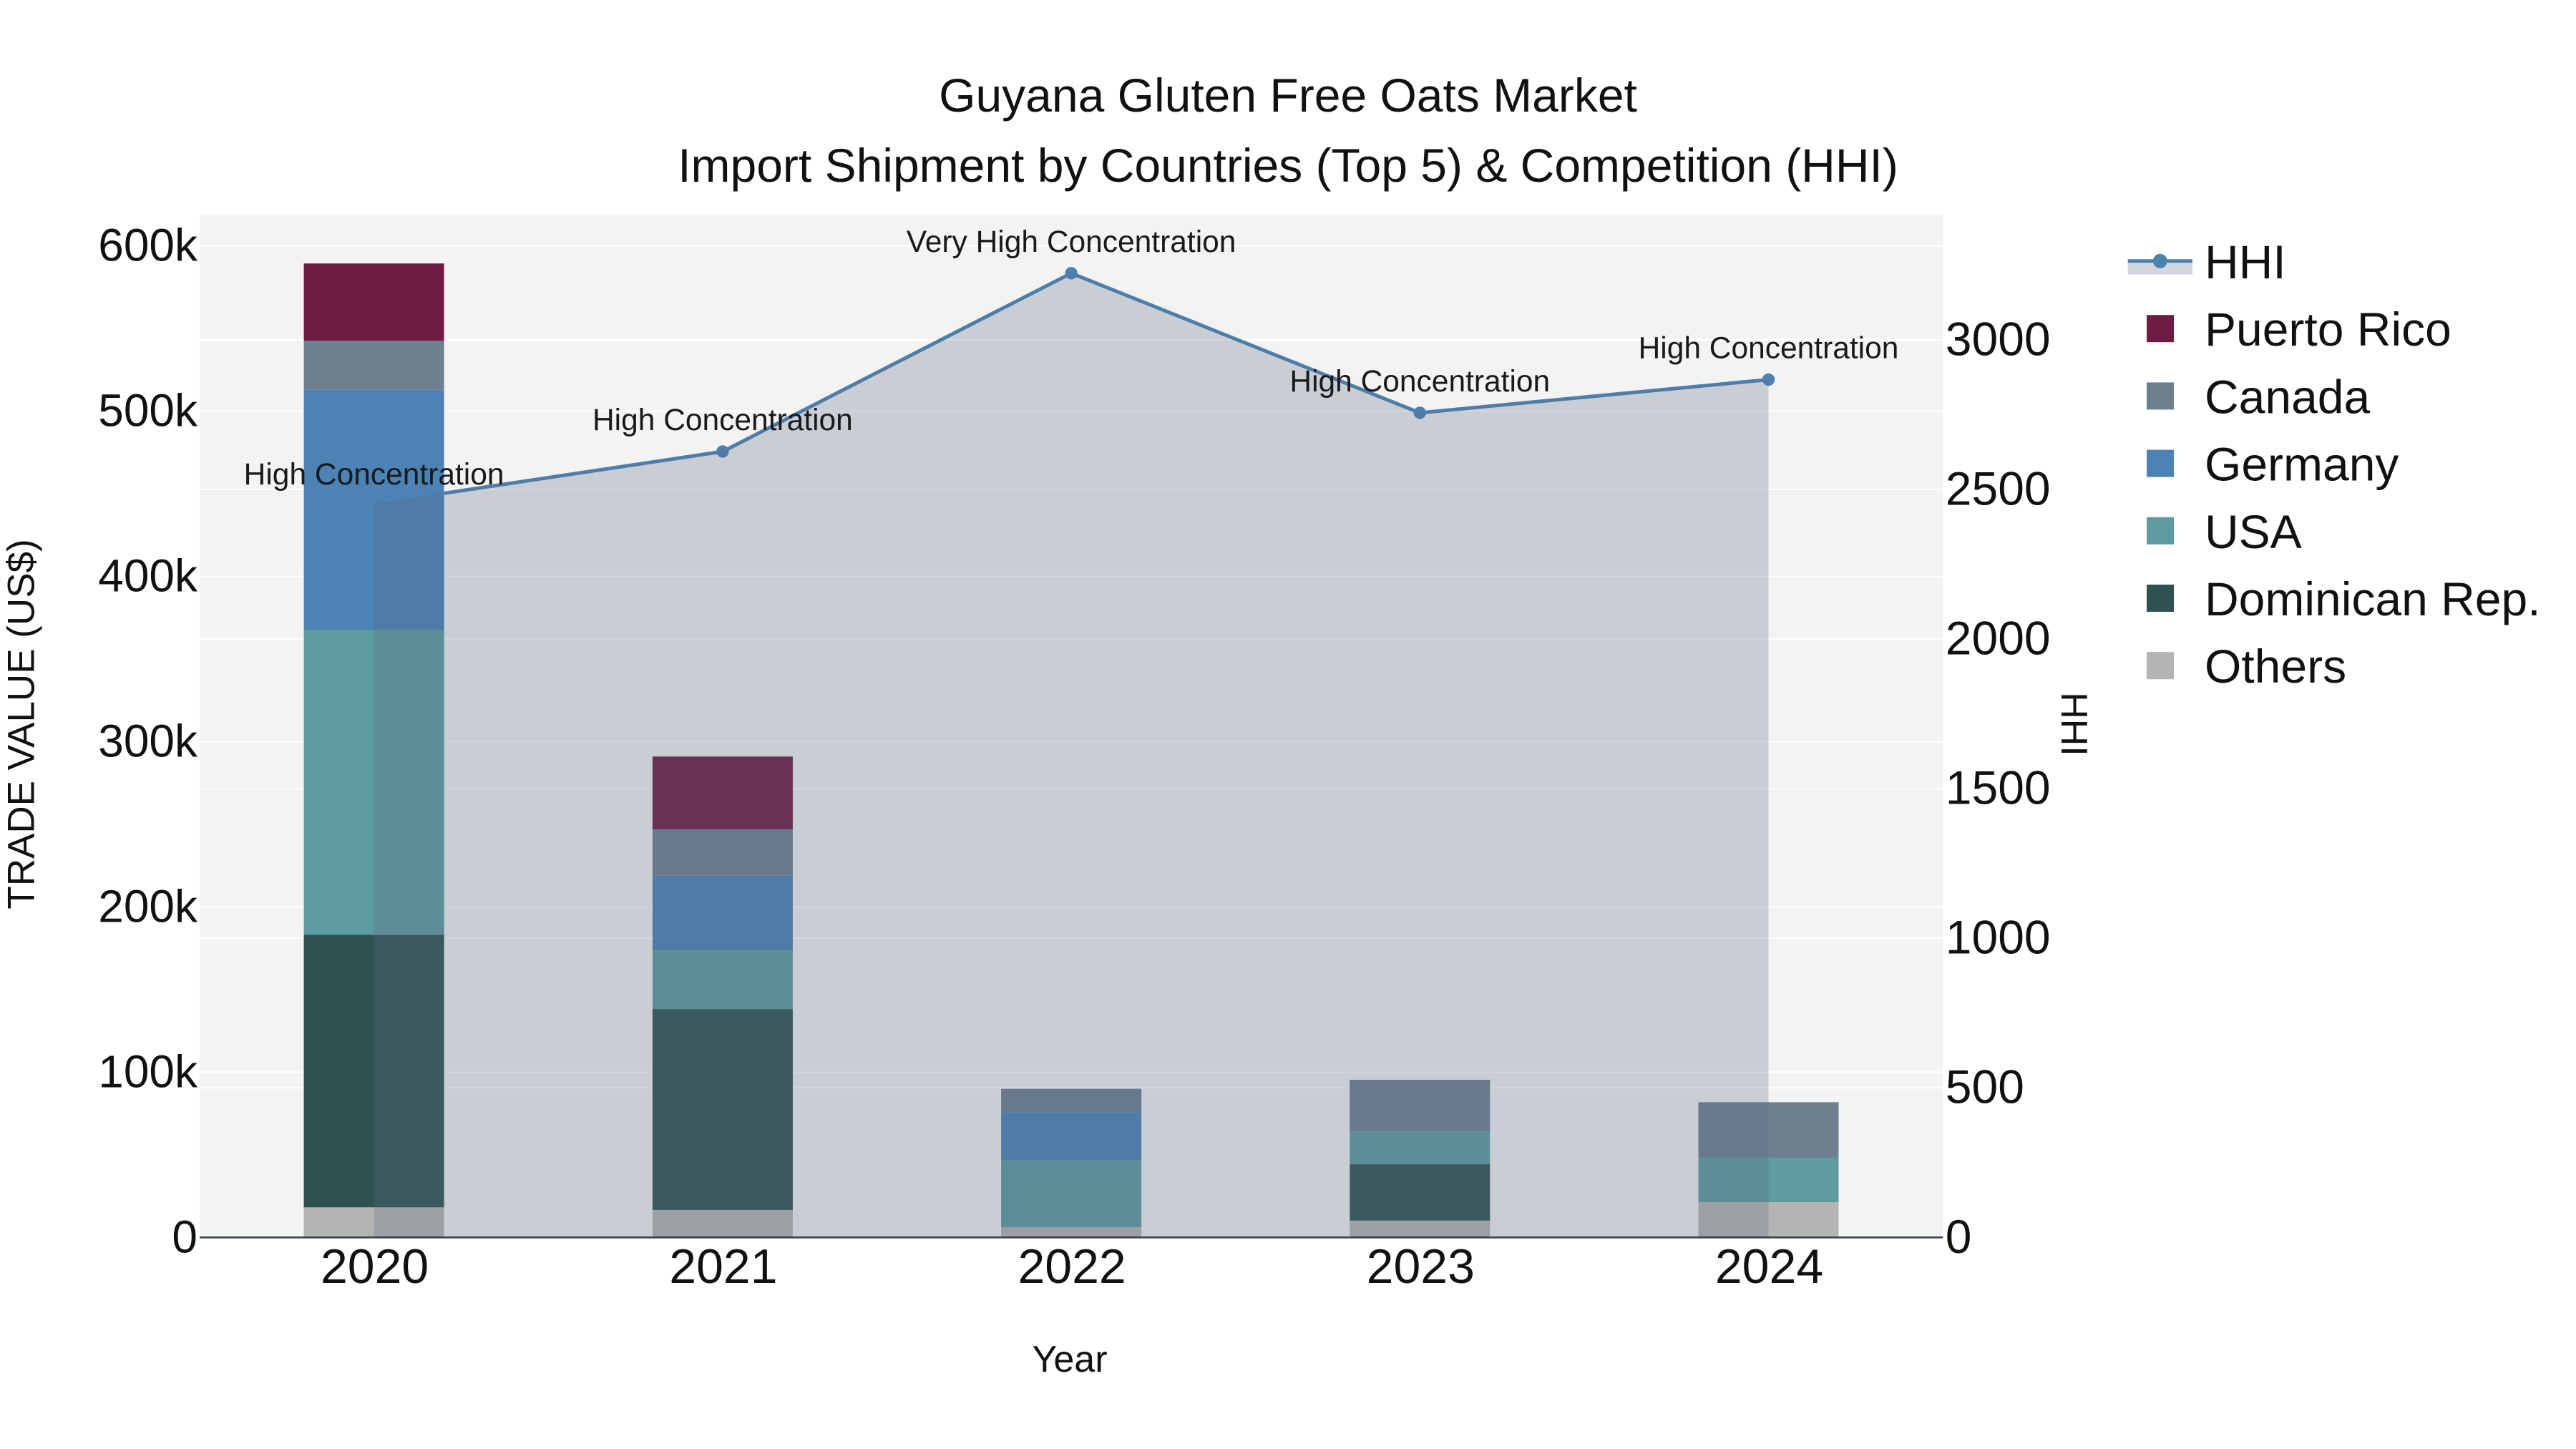  What do you see at coordinates (1069, 1359) in the screenshot?
I see `svg-text: Year` at bounding box center [1069, 1359].